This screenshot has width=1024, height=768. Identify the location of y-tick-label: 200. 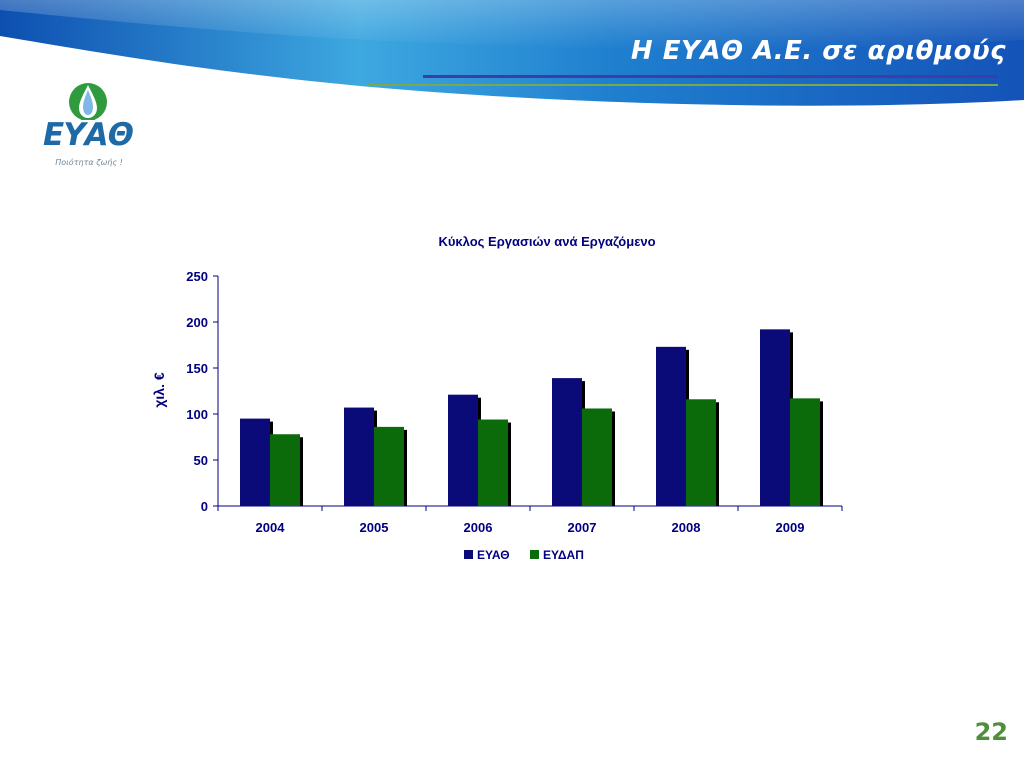
(197, 322).